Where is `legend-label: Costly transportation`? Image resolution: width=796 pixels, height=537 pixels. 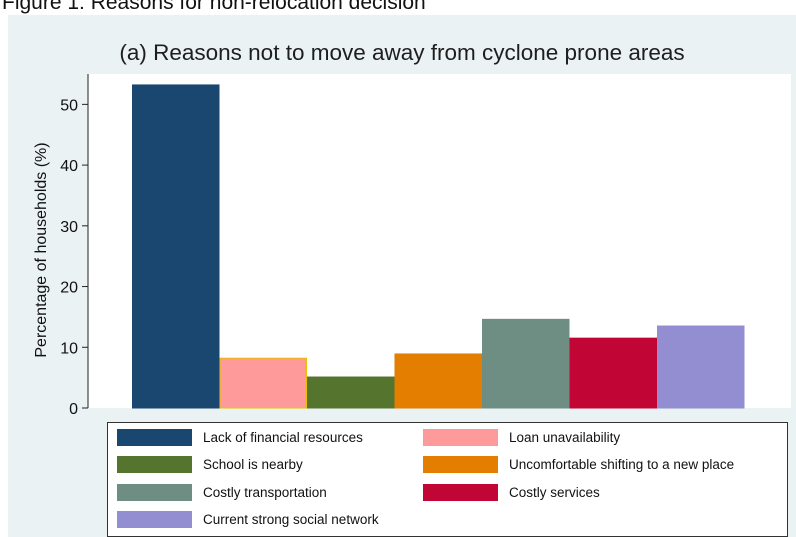 legend-label: Costly transportation is located at coordinates (265, 492).